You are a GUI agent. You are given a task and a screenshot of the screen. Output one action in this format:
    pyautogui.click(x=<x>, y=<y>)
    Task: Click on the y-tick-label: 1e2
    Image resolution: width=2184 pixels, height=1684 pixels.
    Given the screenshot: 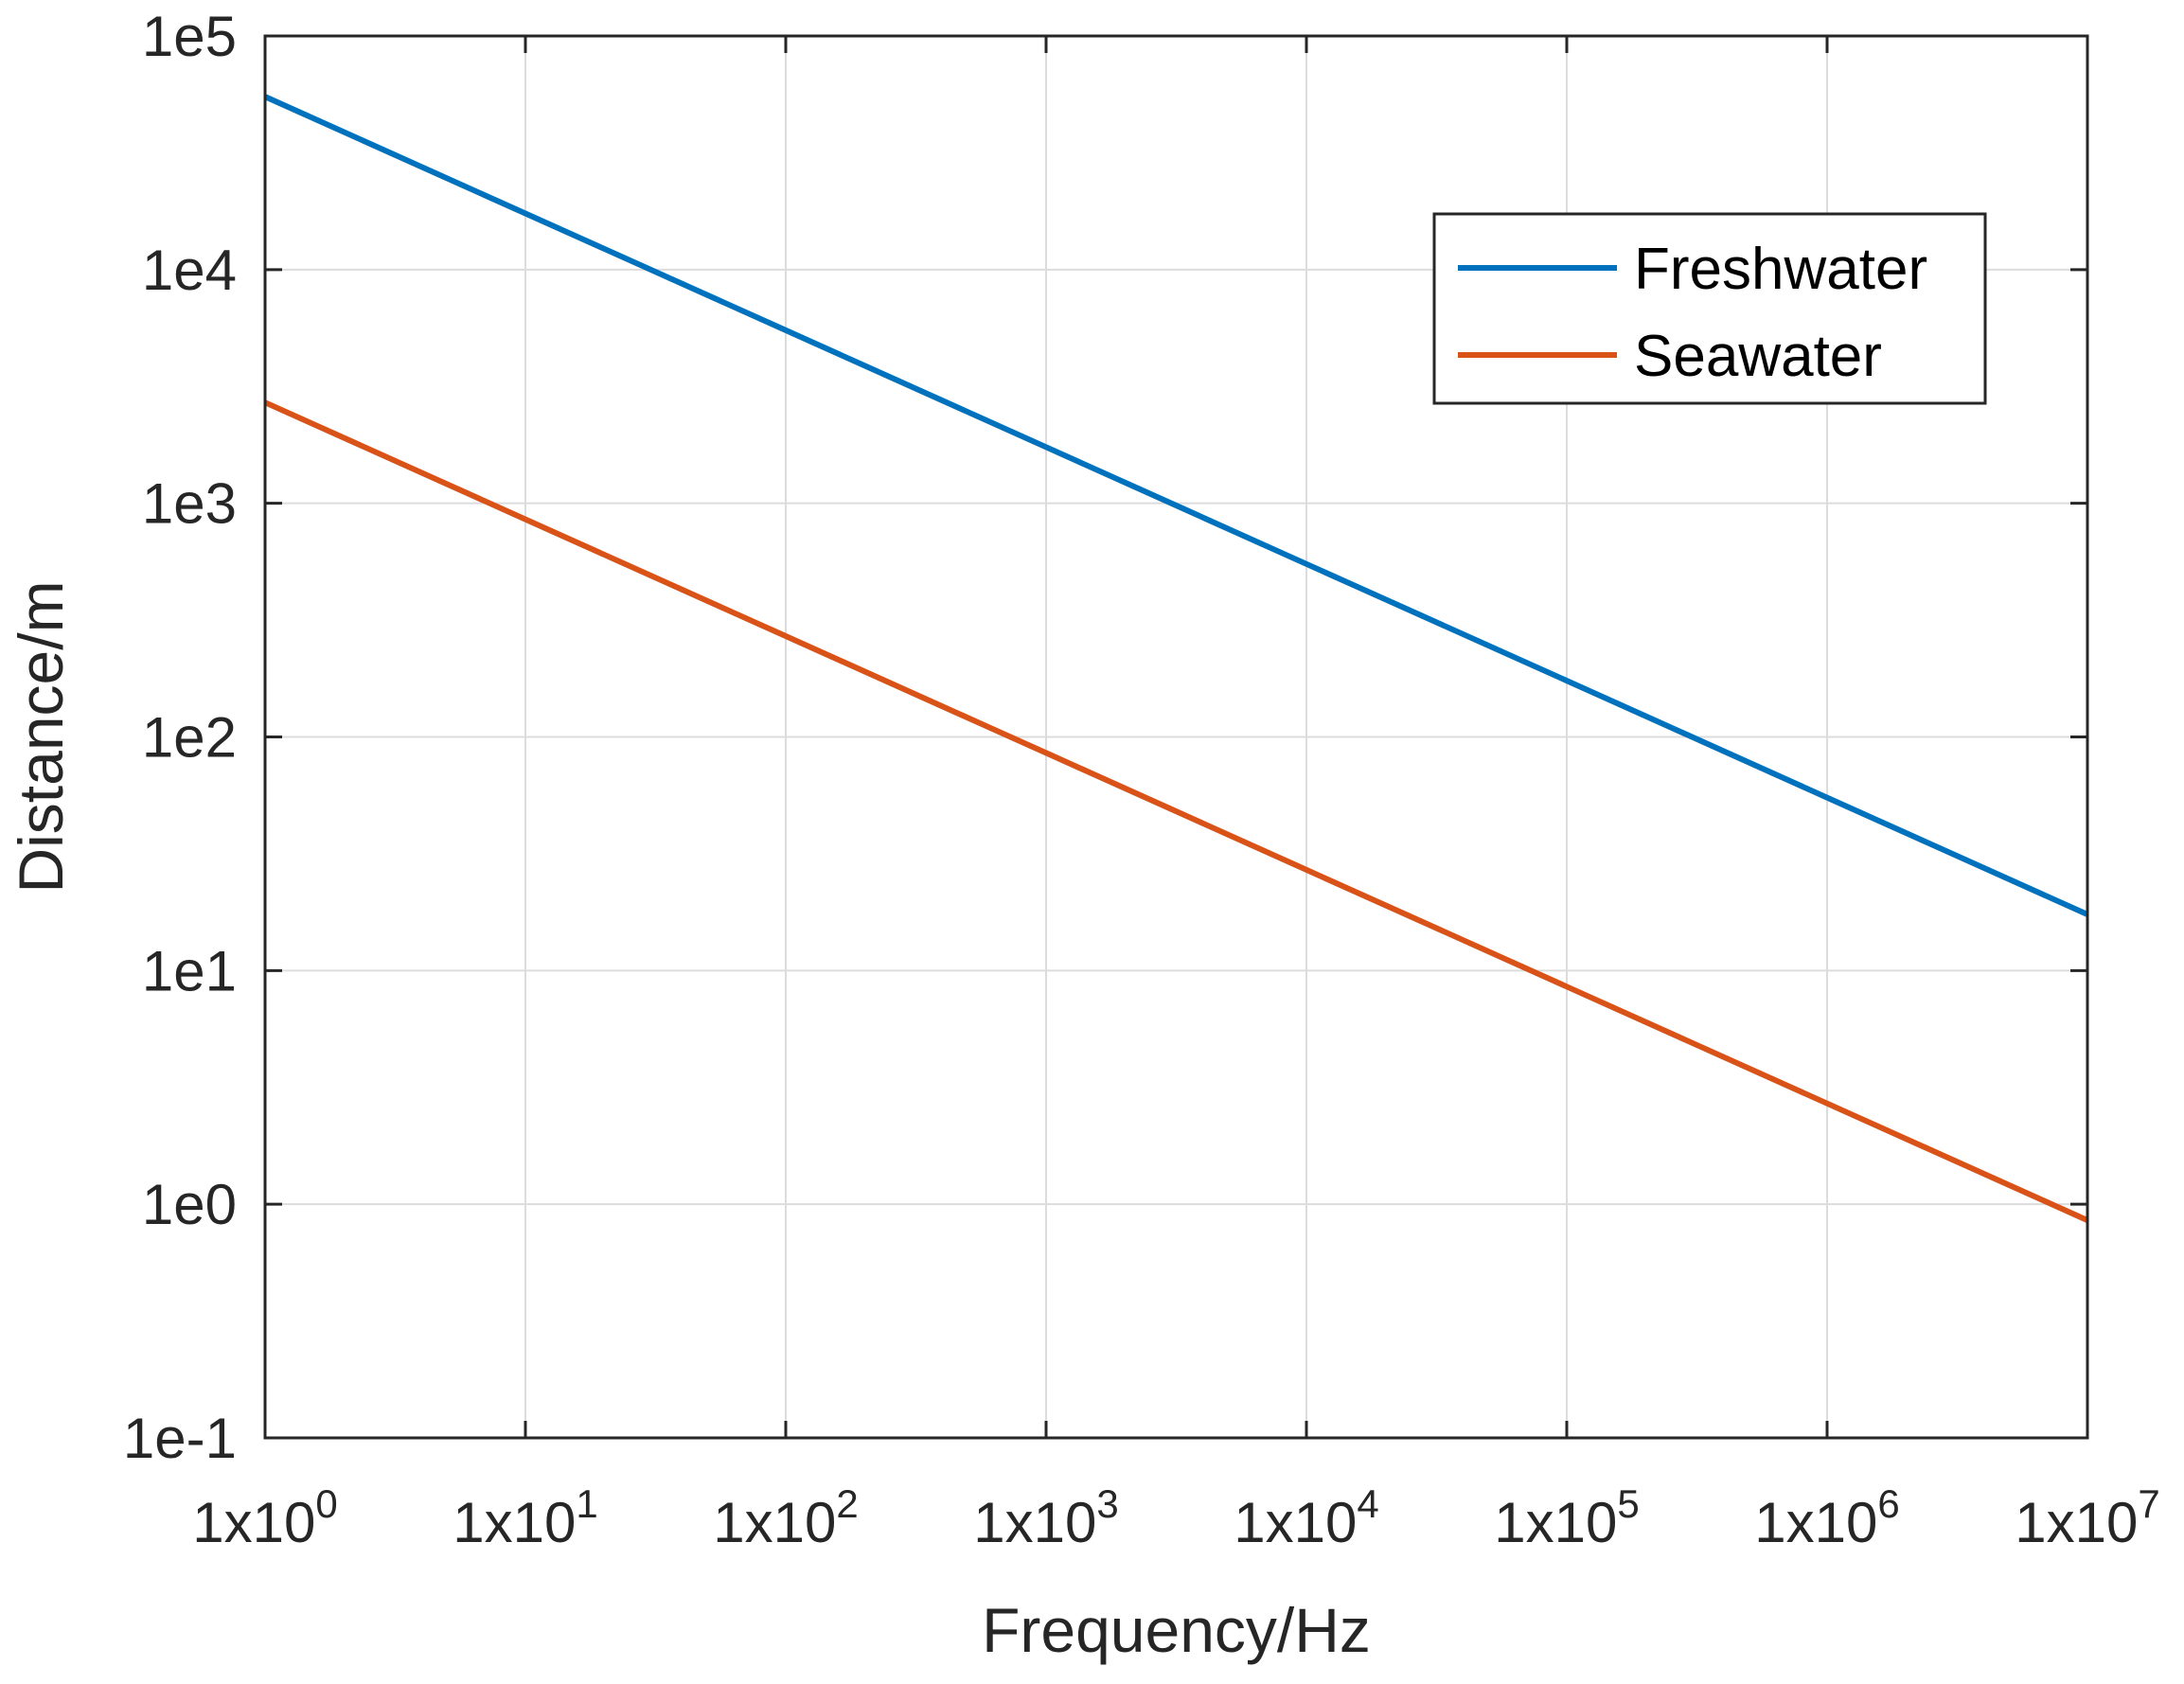 What is the action you would take?
    pyautogui.click(x=189, y=738)
    